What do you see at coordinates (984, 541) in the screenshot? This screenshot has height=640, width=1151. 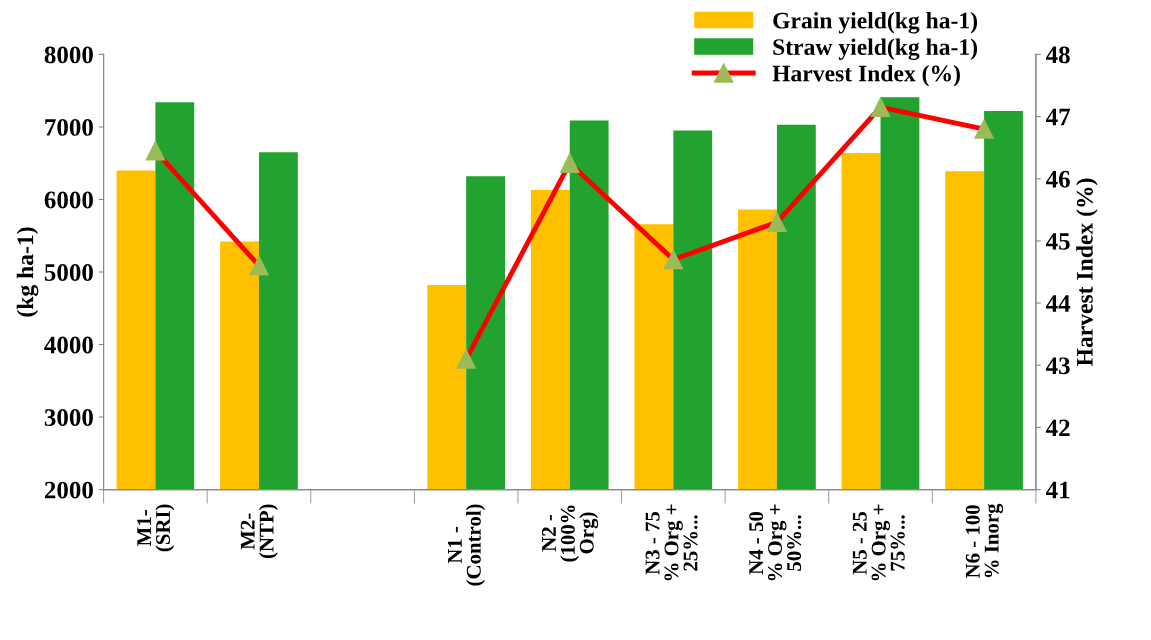 I see `x-tick-label: N6 - 100 % Inorg` at bounding box center [984, 541].